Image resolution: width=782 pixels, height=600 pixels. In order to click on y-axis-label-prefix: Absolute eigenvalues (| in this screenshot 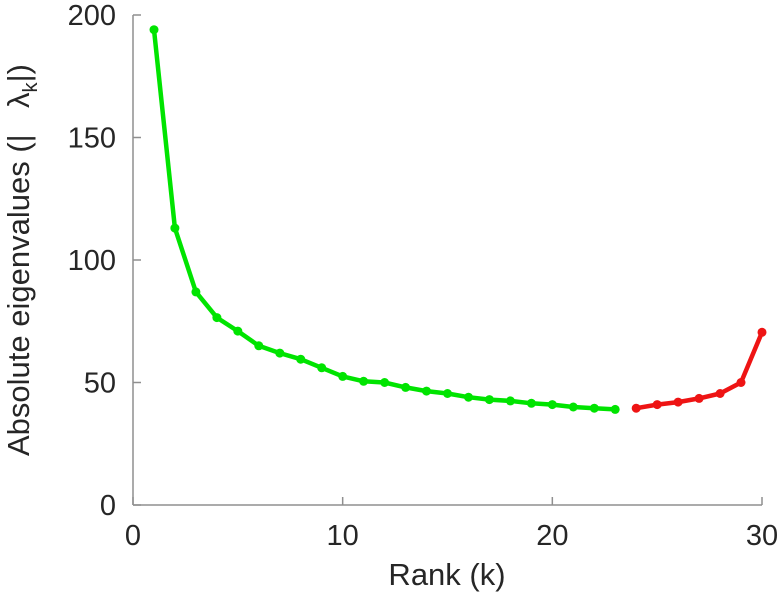, I will do `click(19, 295)`.